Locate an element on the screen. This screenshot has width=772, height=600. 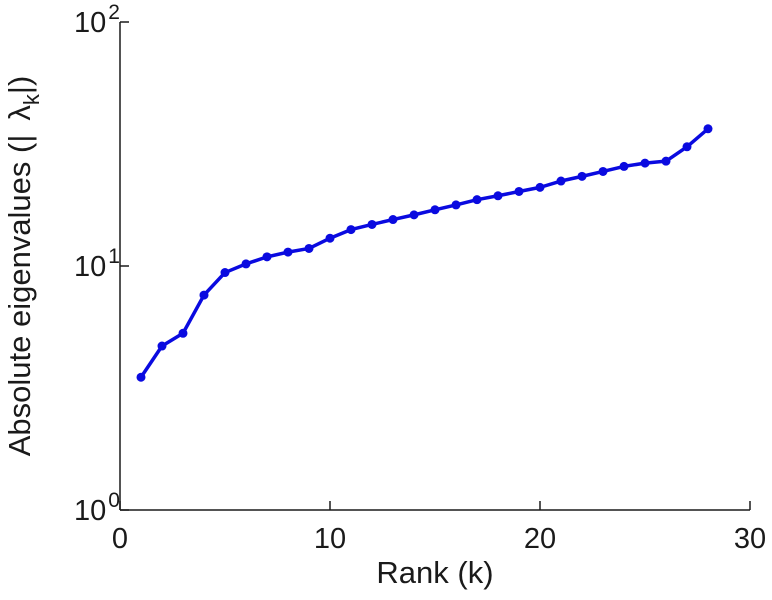
y-axis-label: Absolute eigenvalues (|λk|) is located at coordinates (23, 266).